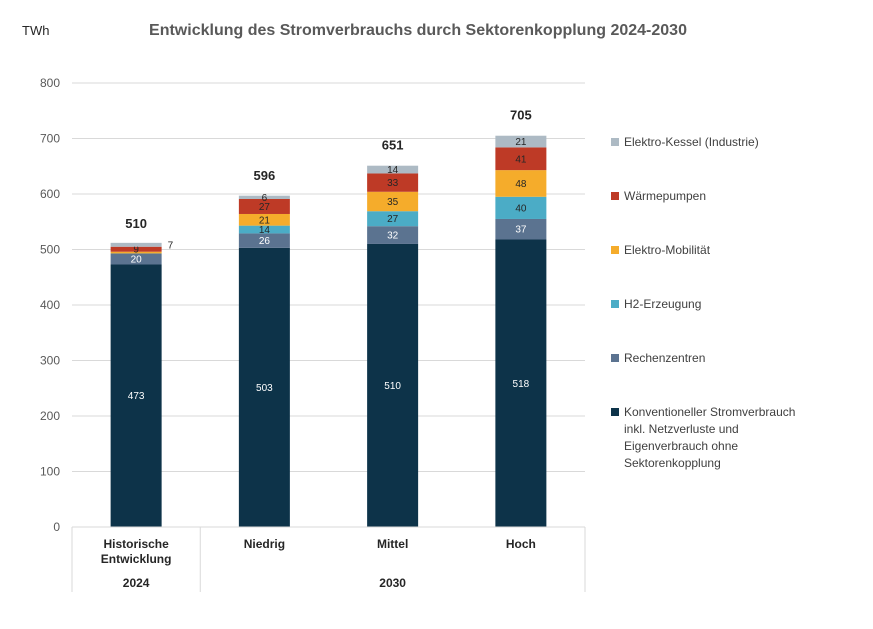 This screenshot has height=629, width=873. What do you see at coordinates (709, 412) in the screenshot?
I see `legend-label: Konventioneller Stromverbrauch` at bounding box center [709, 412].